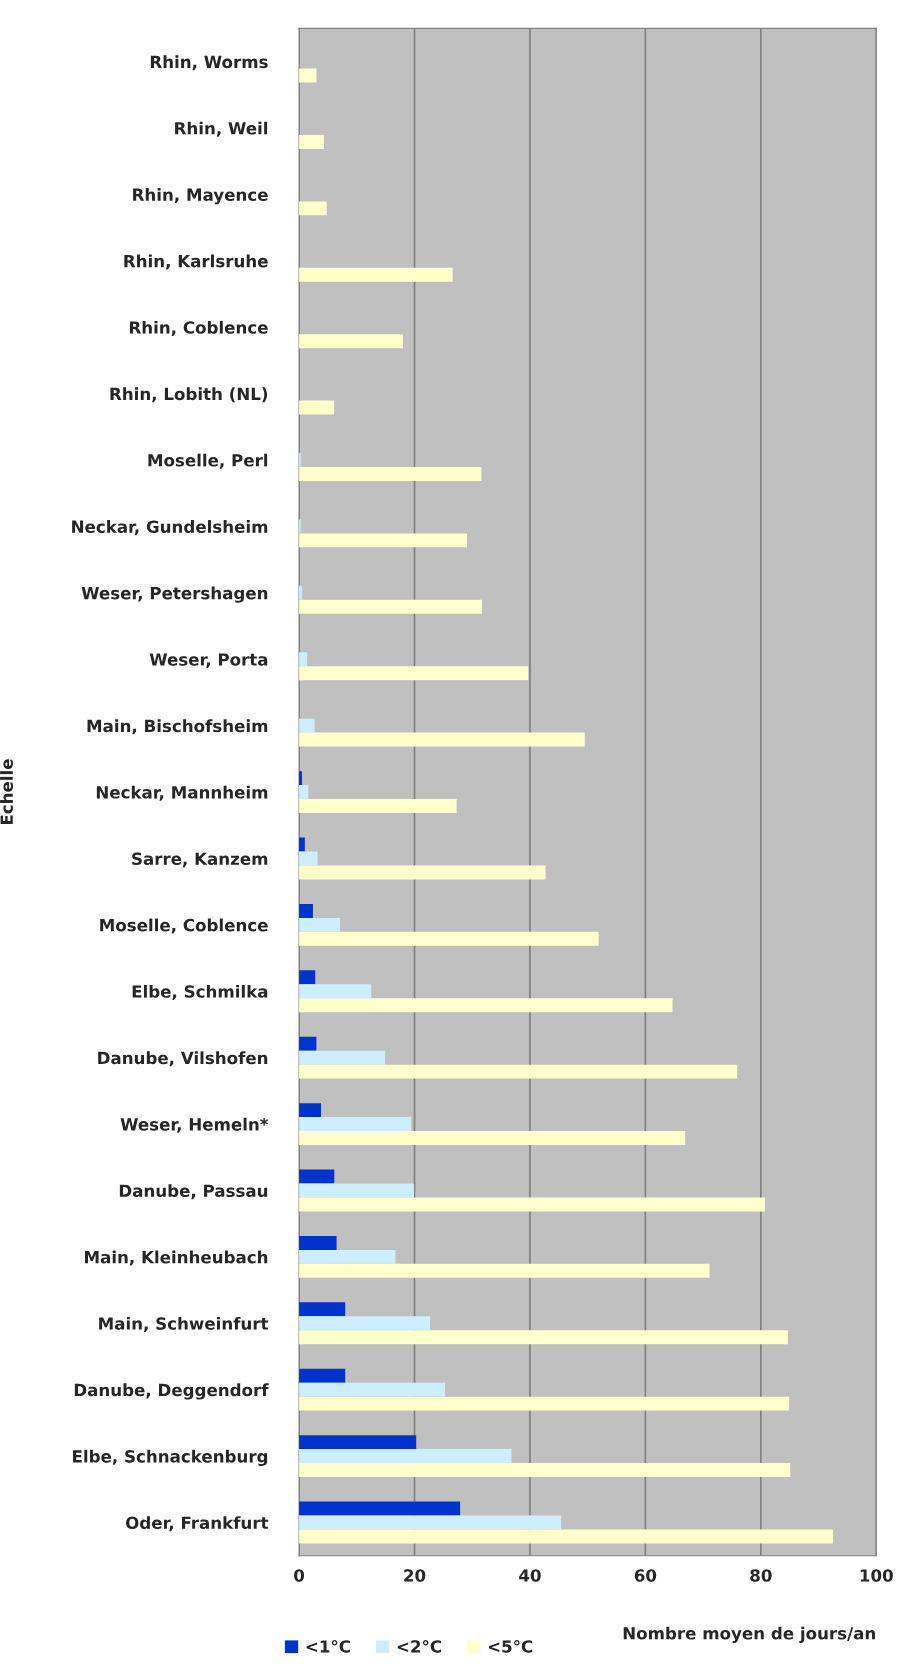 The height and width of the screenshot is (1671, 909). Describe the element at coordinates (208, 461) in the screenshot. I see `y-tick-label: Moselle, Perl` at that location.